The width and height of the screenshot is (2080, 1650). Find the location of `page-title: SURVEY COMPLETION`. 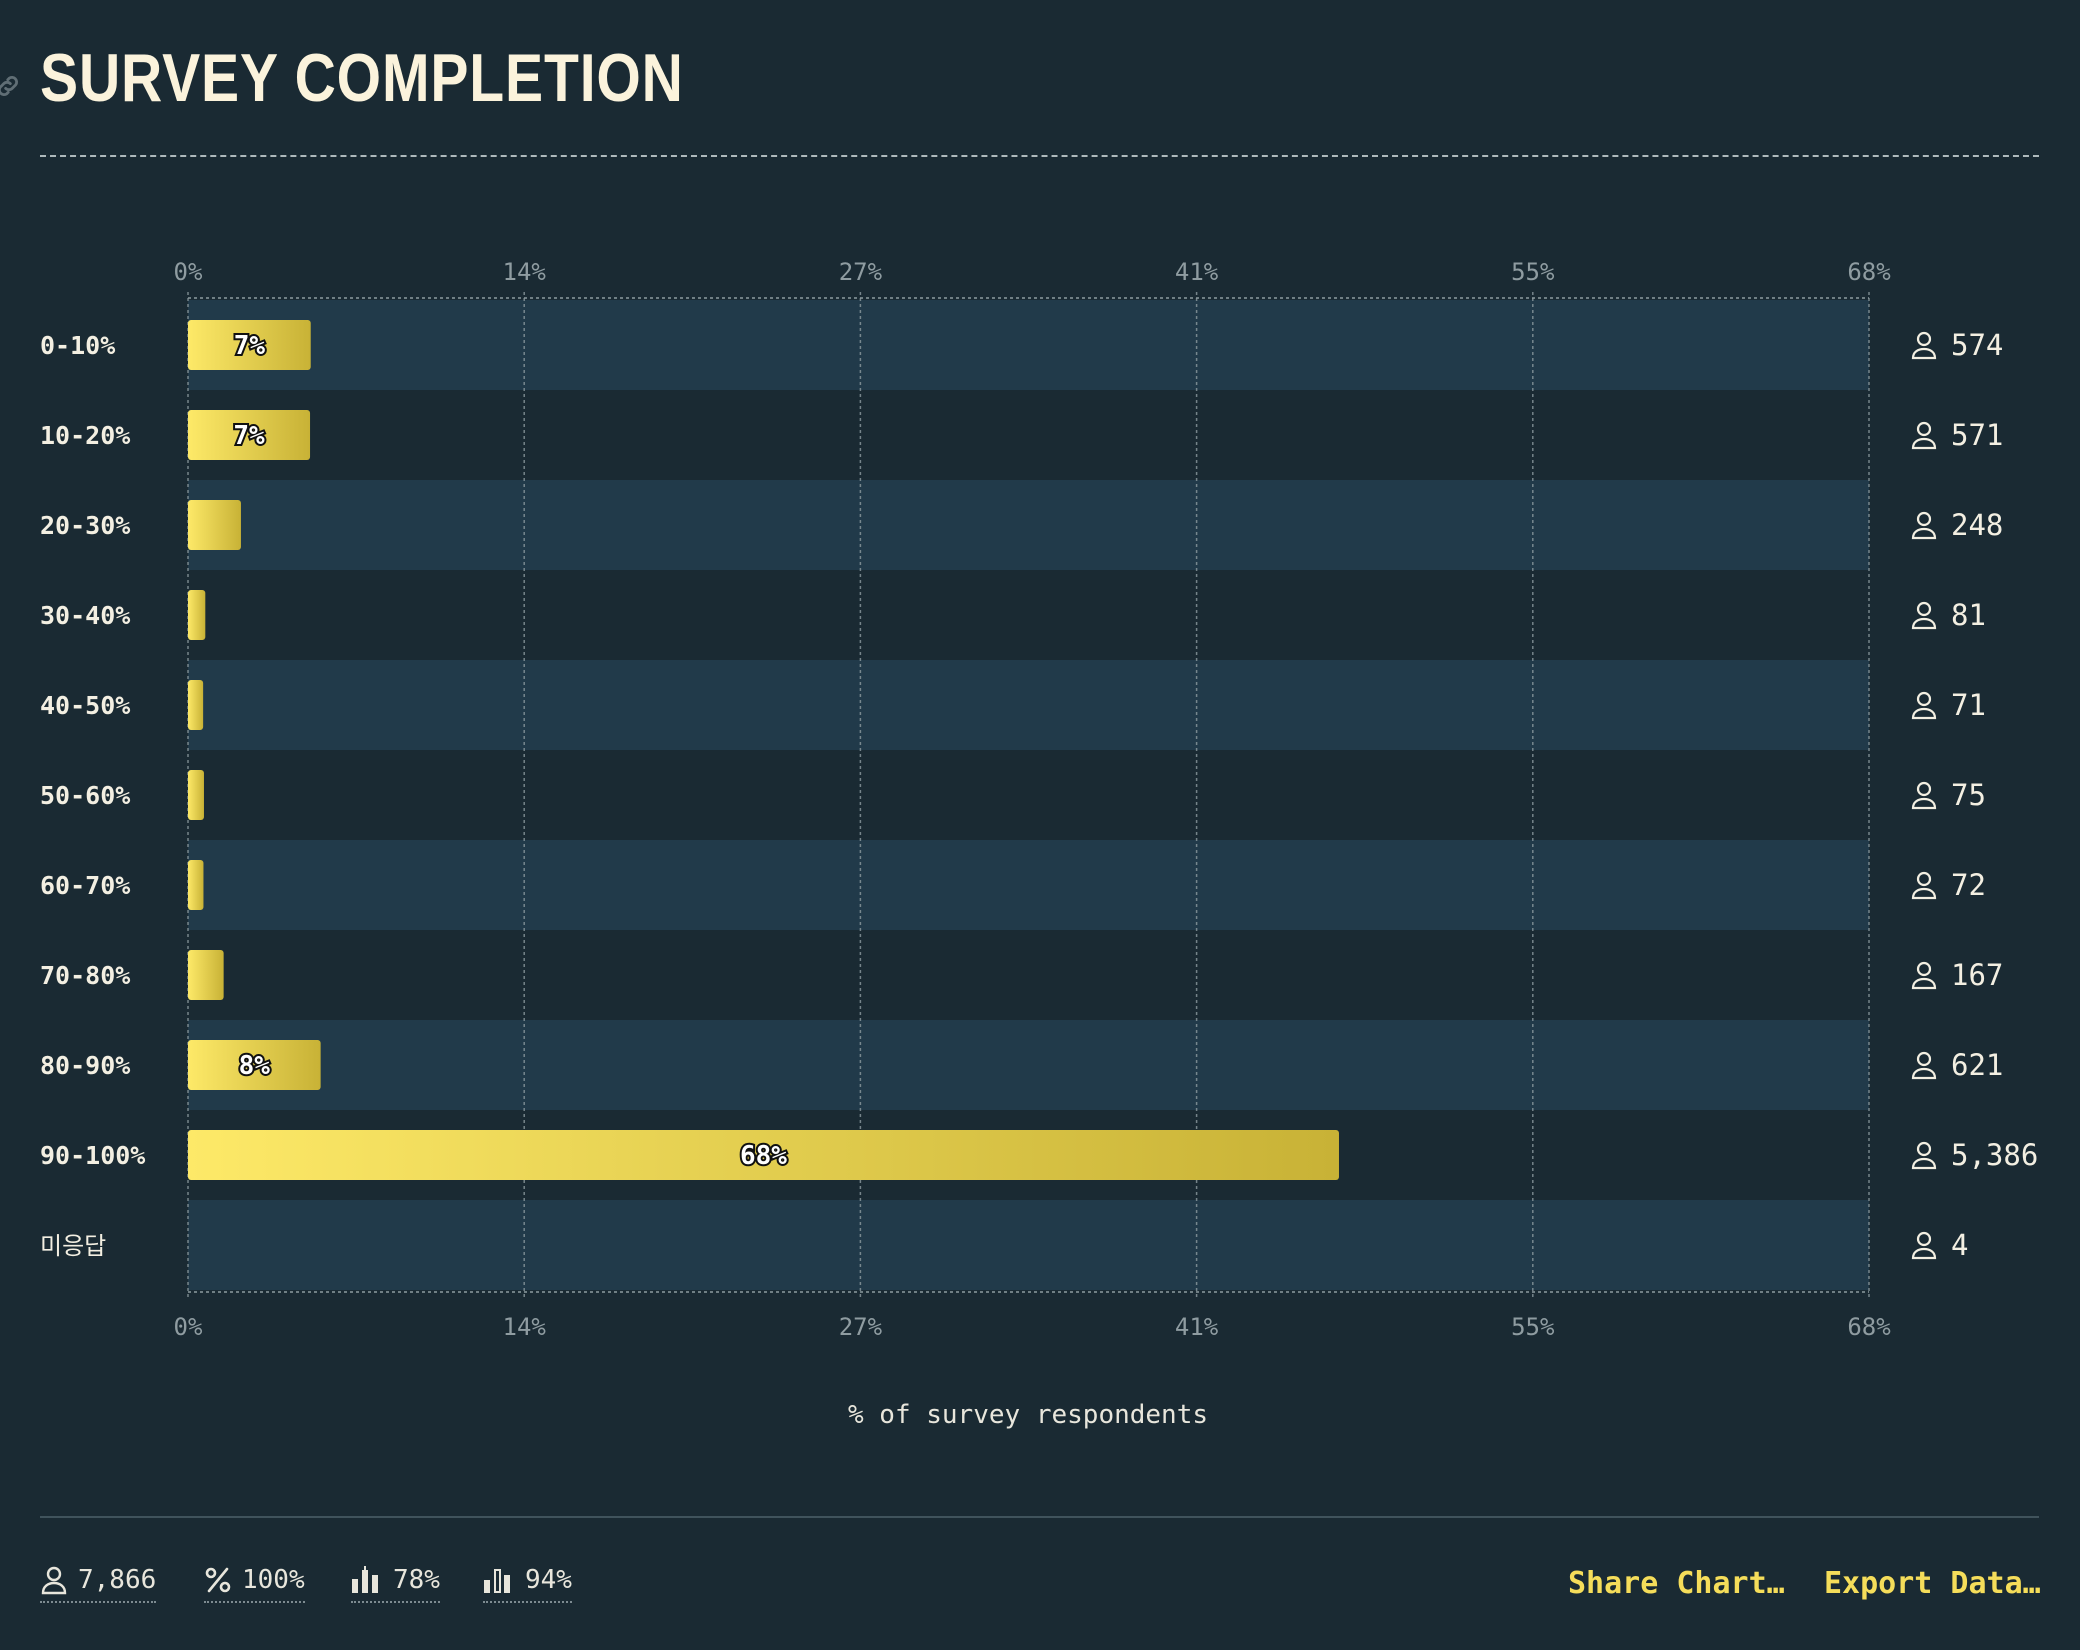

page-title: SURVEY COMPLETION is located at coordinates (362, 78).